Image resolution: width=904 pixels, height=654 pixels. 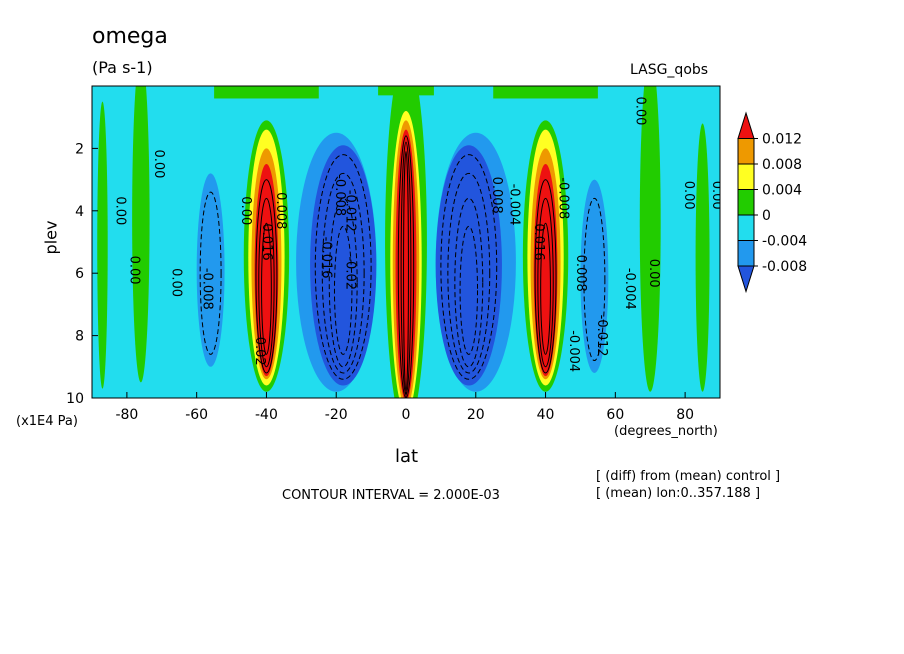 I want to click on y-tick-label: 10, so click(x=75, y=399).